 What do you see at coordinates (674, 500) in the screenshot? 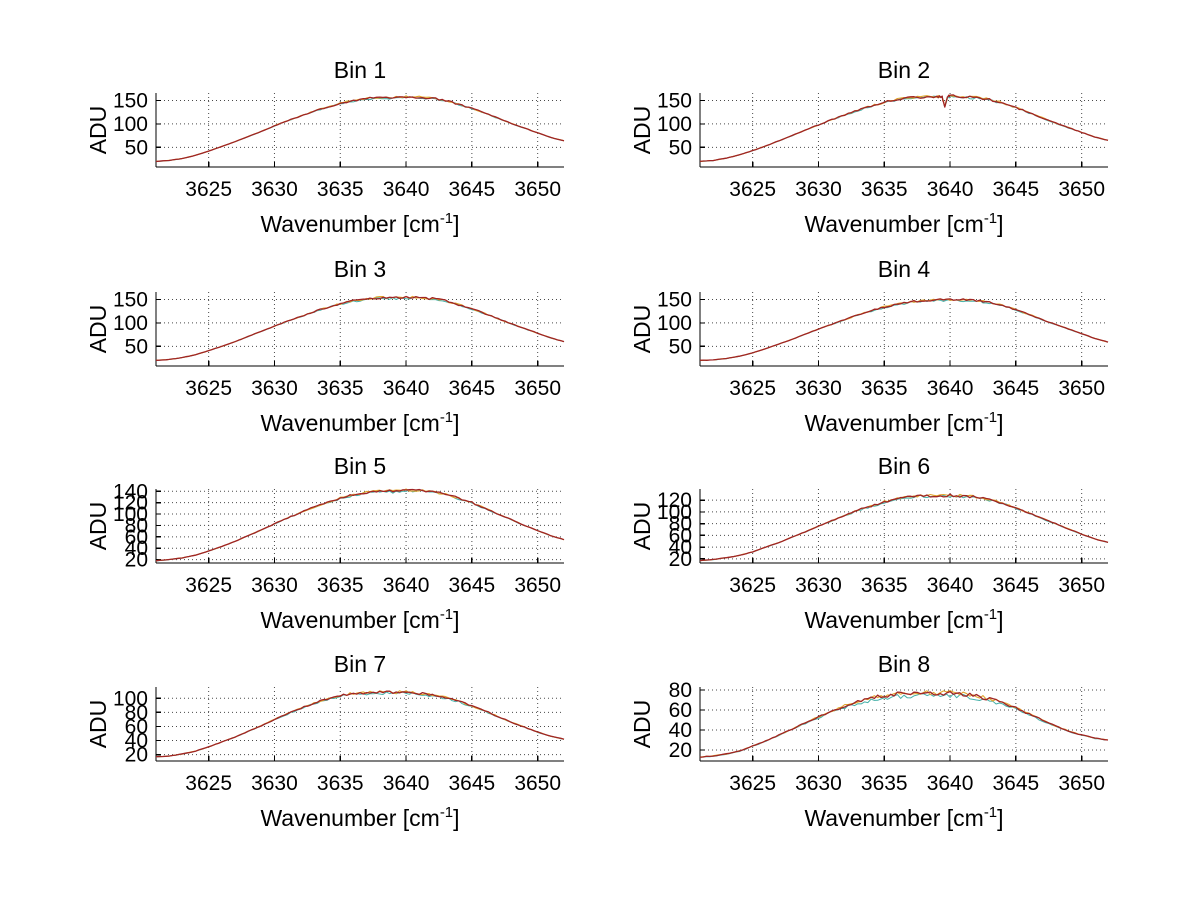
I see `y-tick-label: 120` at bounding box center [674, 500].